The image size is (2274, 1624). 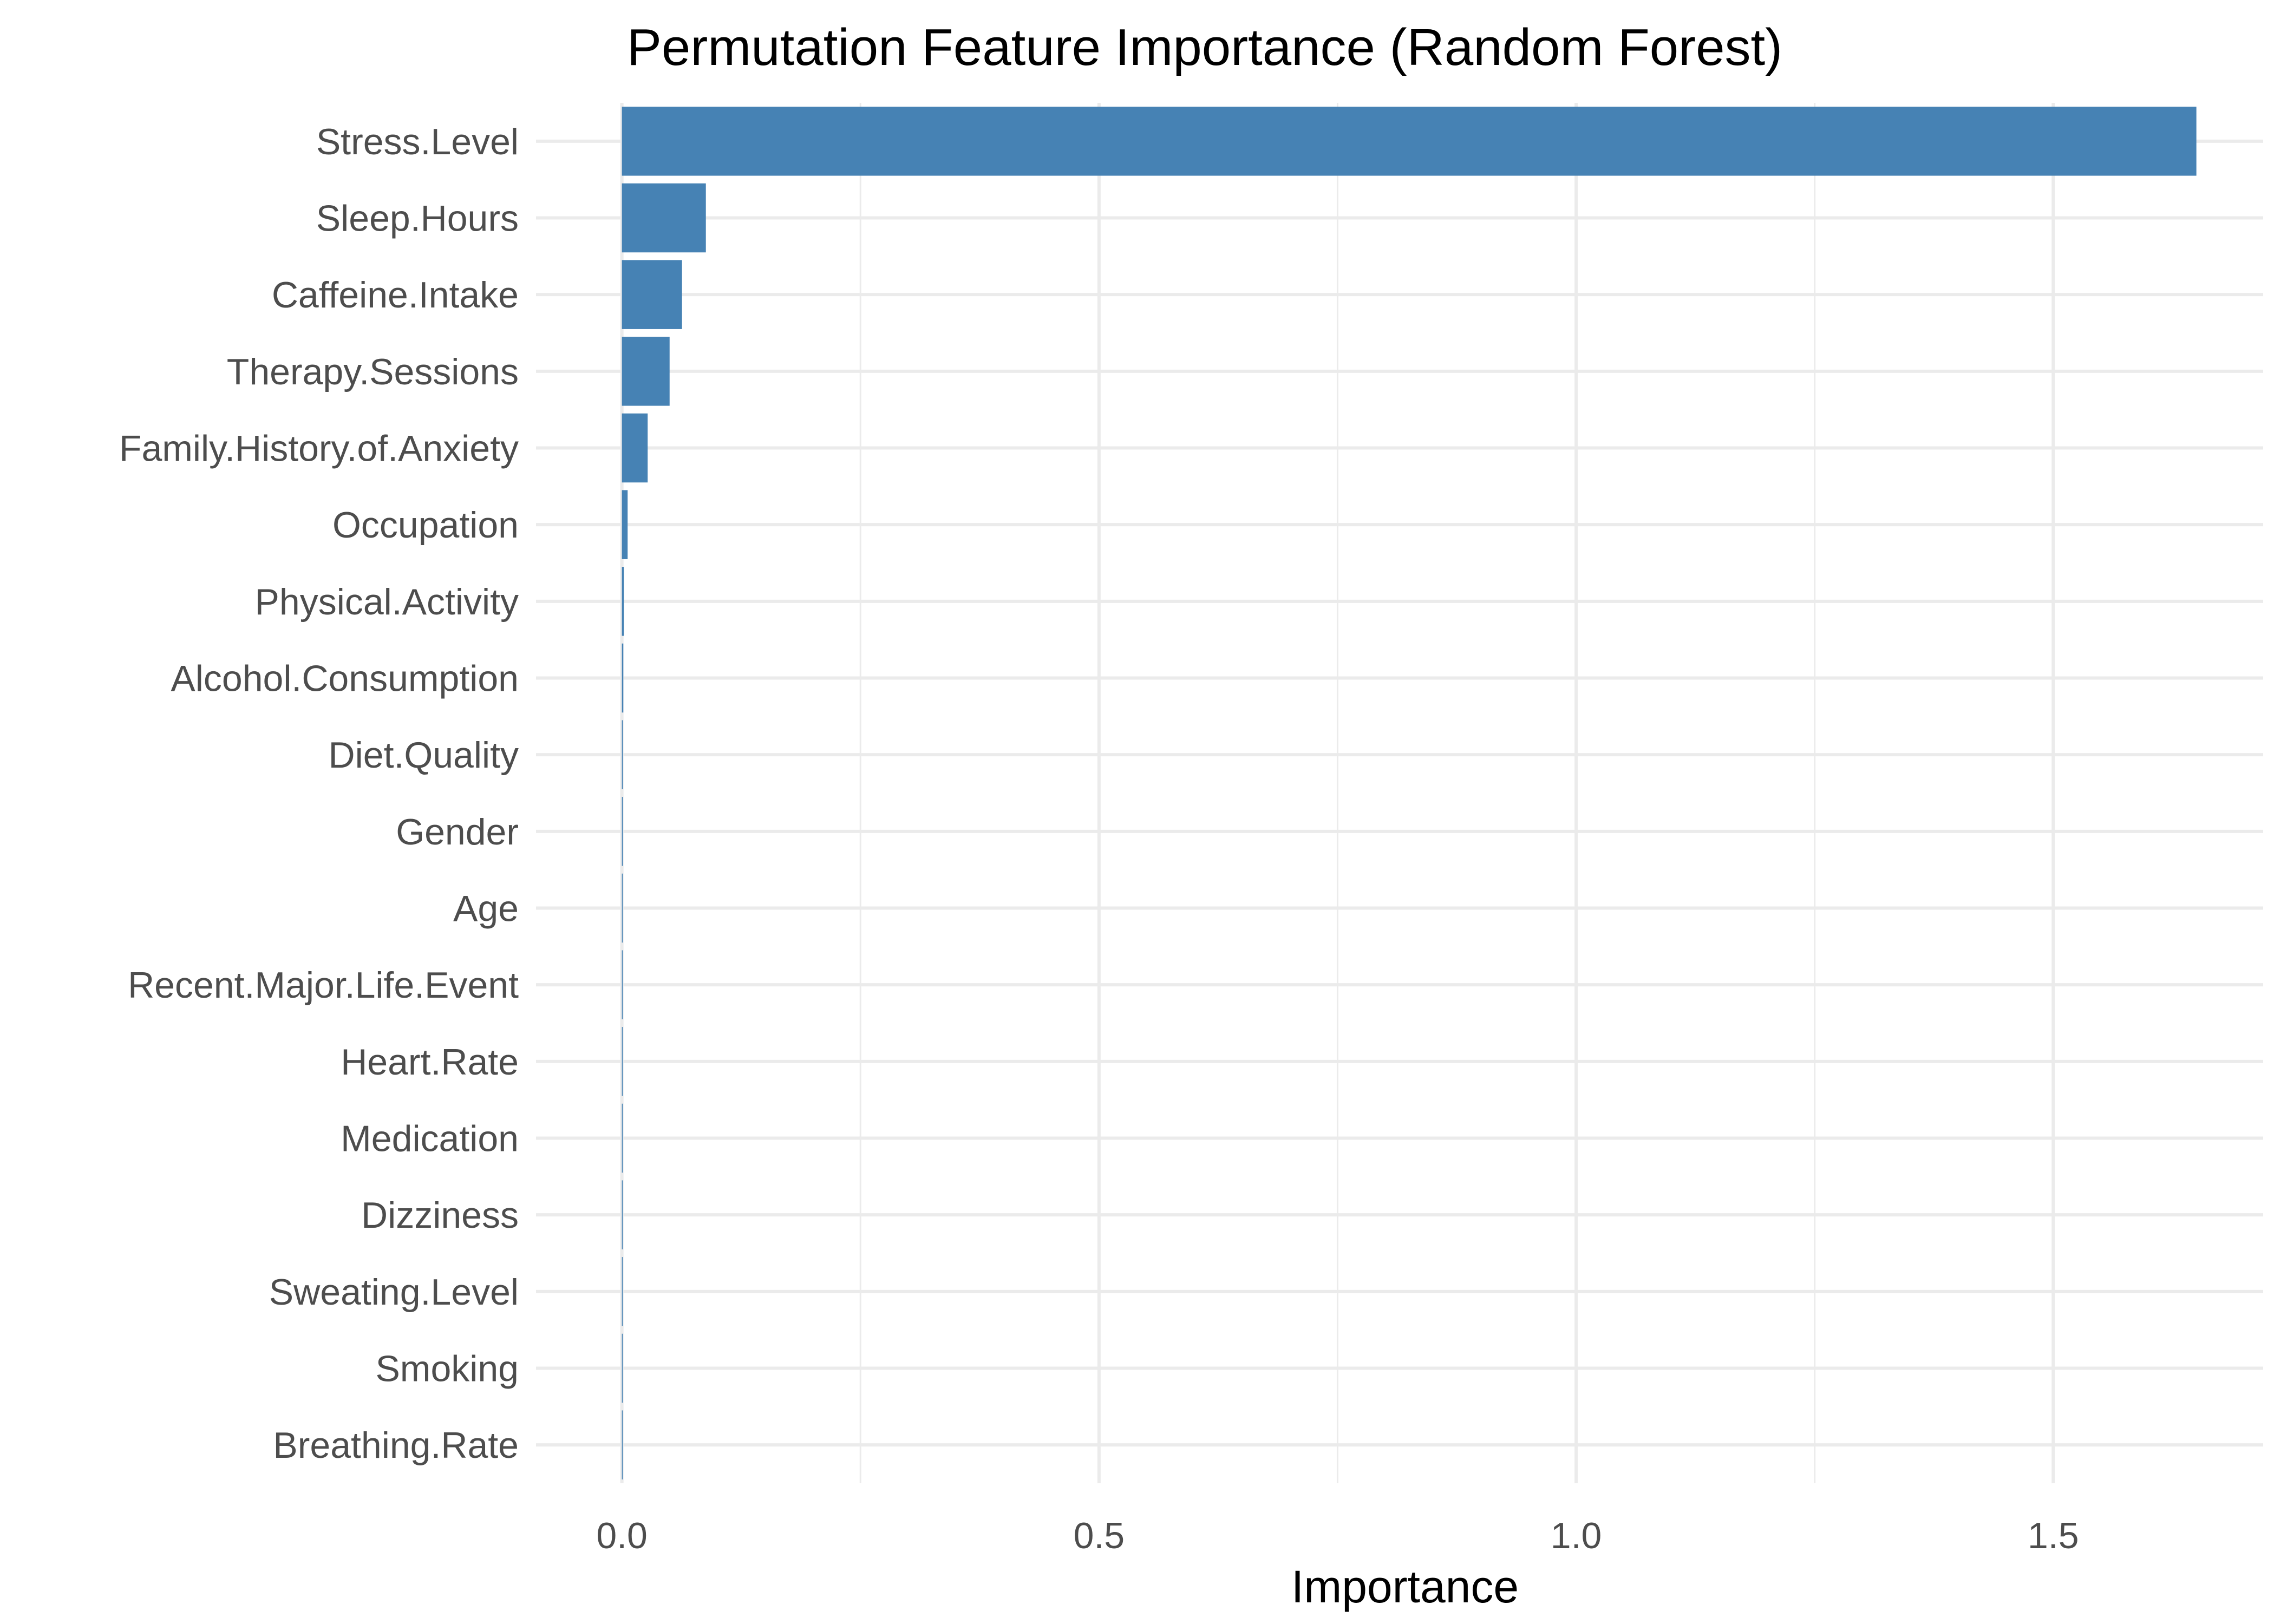 I want to click on y-tick-label: Therapy.Sessions, so click(x=373, y=371).